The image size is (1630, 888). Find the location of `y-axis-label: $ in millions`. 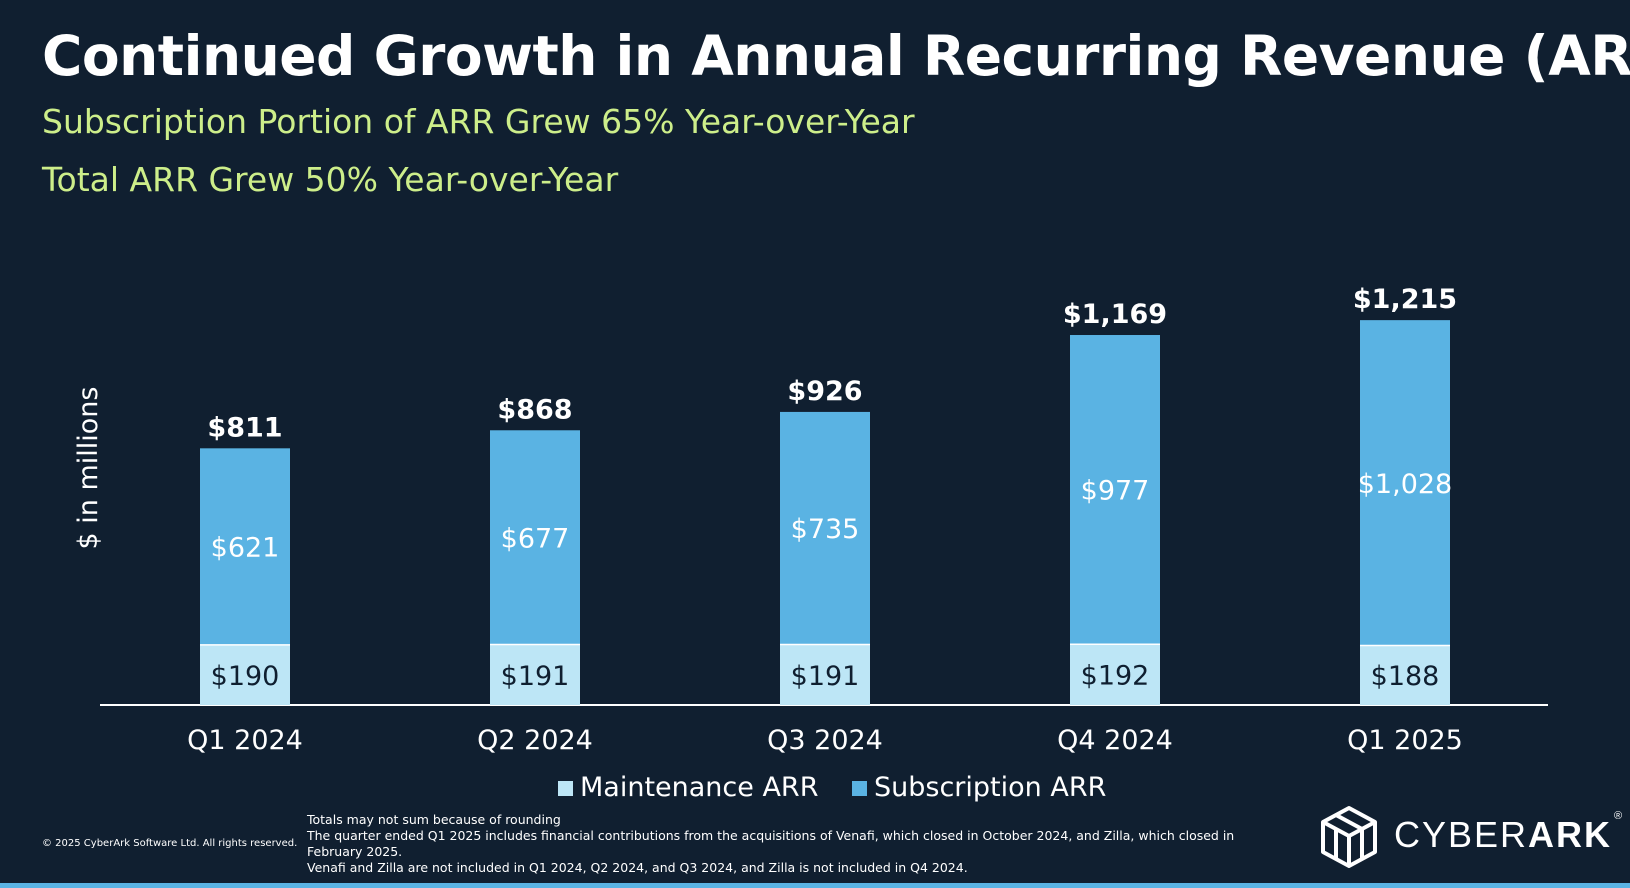

y-axis-label: $ in millions is located at coordinates (88, 468).